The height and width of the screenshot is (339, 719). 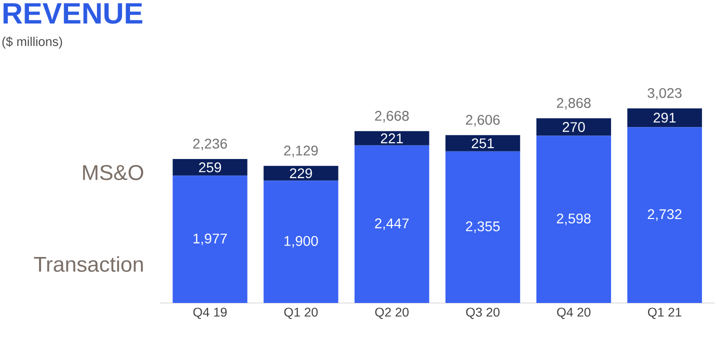 I want to click on total-label: 2,668, so click(x=392, y=116).